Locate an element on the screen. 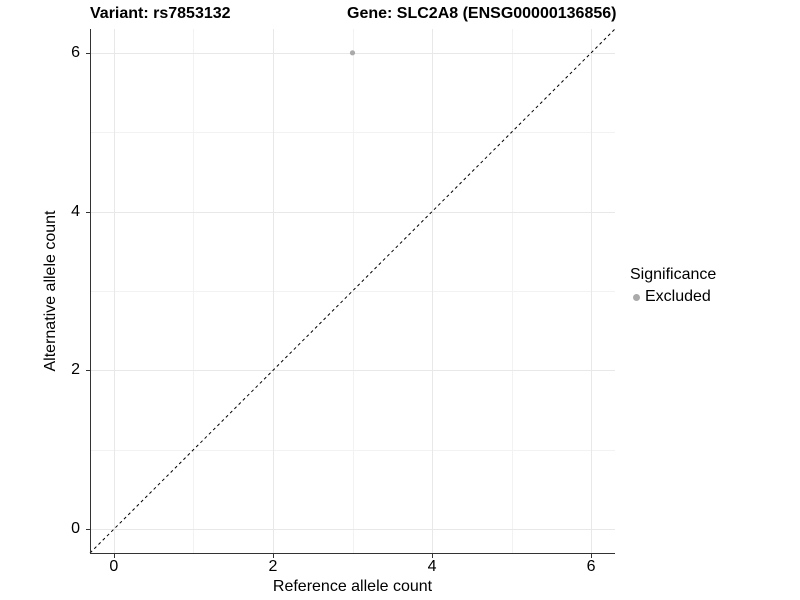  plot-title-variant: Variant: rs7853132 is located at coordinates (160, 13).